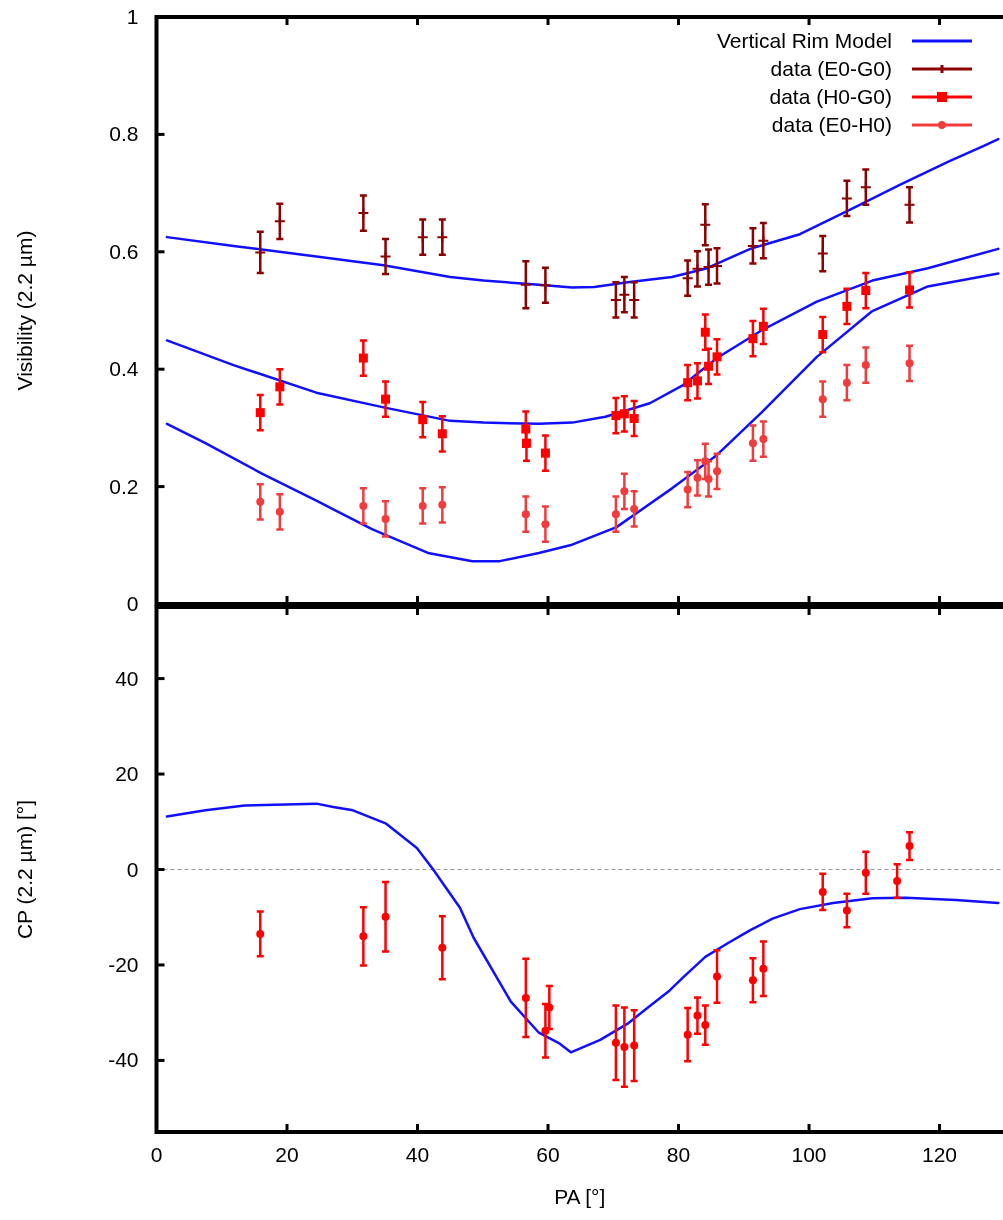 This screenshot has width=1003, height=1220. Describe the element at coordinates (678, 1154) in the screenshot. I see `x-tick-label: 80` at that location.